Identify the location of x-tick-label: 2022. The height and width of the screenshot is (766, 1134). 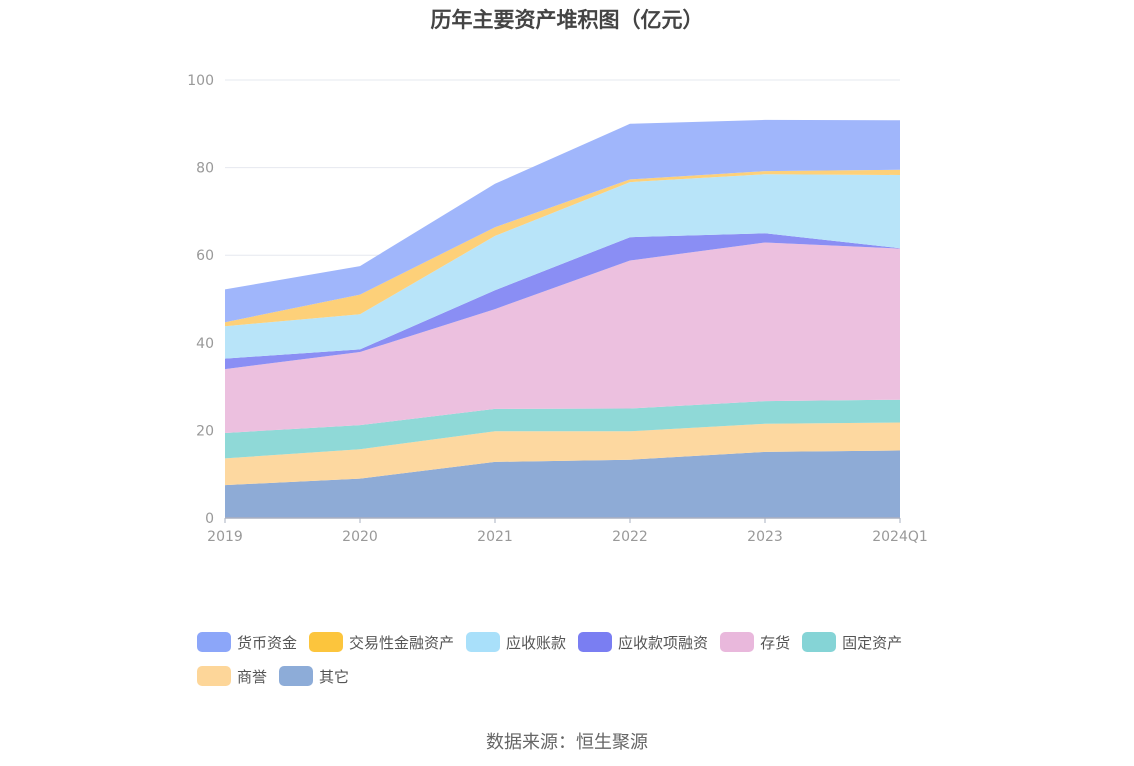
(630, 537).